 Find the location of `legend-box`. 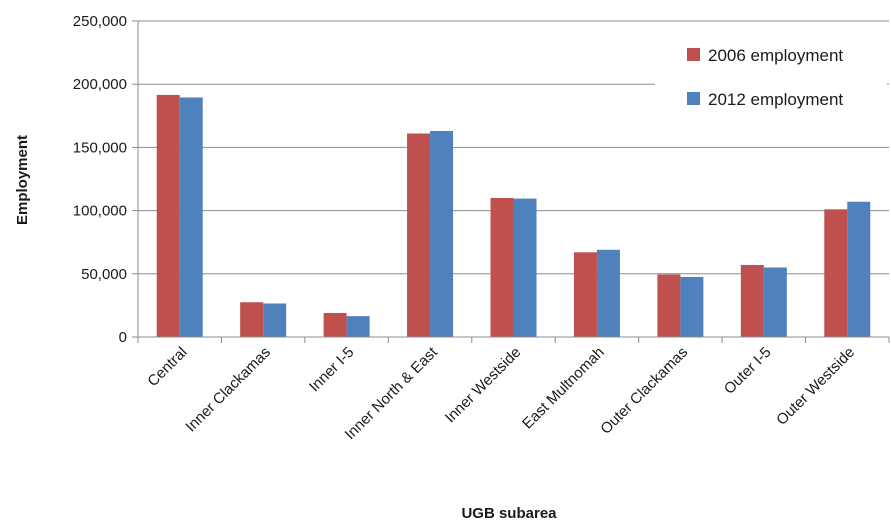

legend-box is located at coordinates (771, 76).